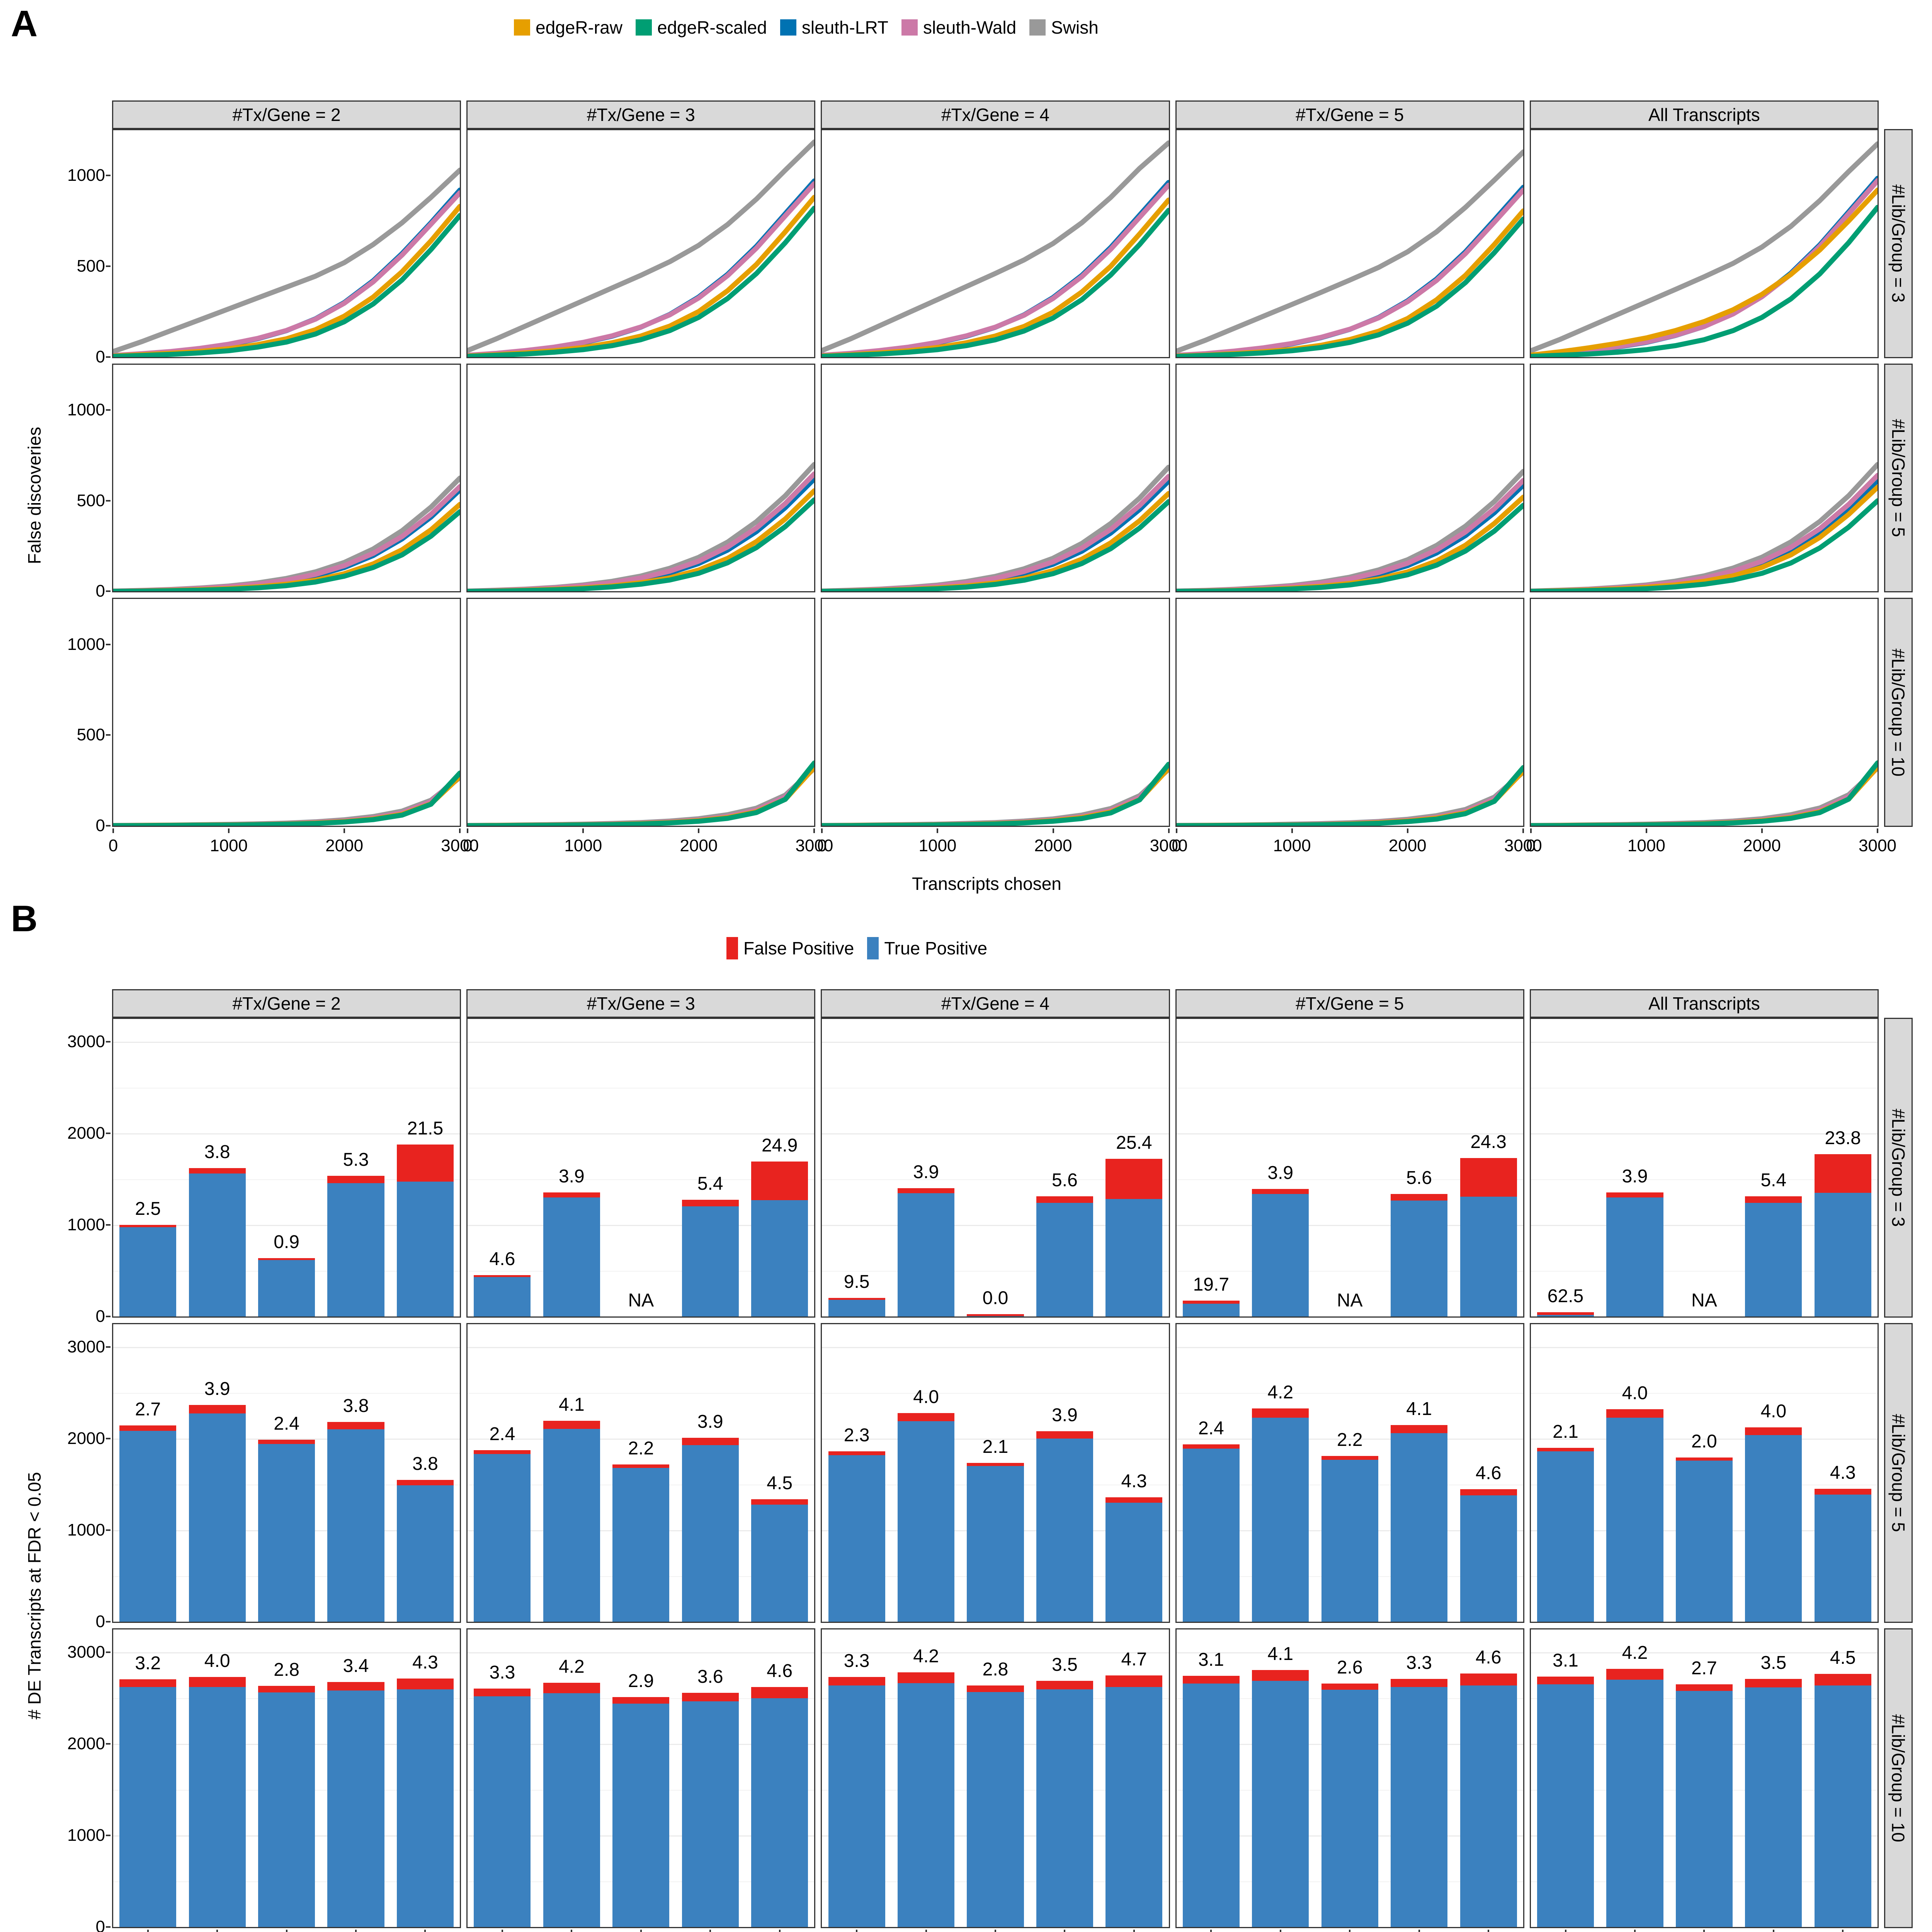 This screenshot has height=1932, width=1932. I want to click on line-sleuth-Wald, so click(1704, 268).